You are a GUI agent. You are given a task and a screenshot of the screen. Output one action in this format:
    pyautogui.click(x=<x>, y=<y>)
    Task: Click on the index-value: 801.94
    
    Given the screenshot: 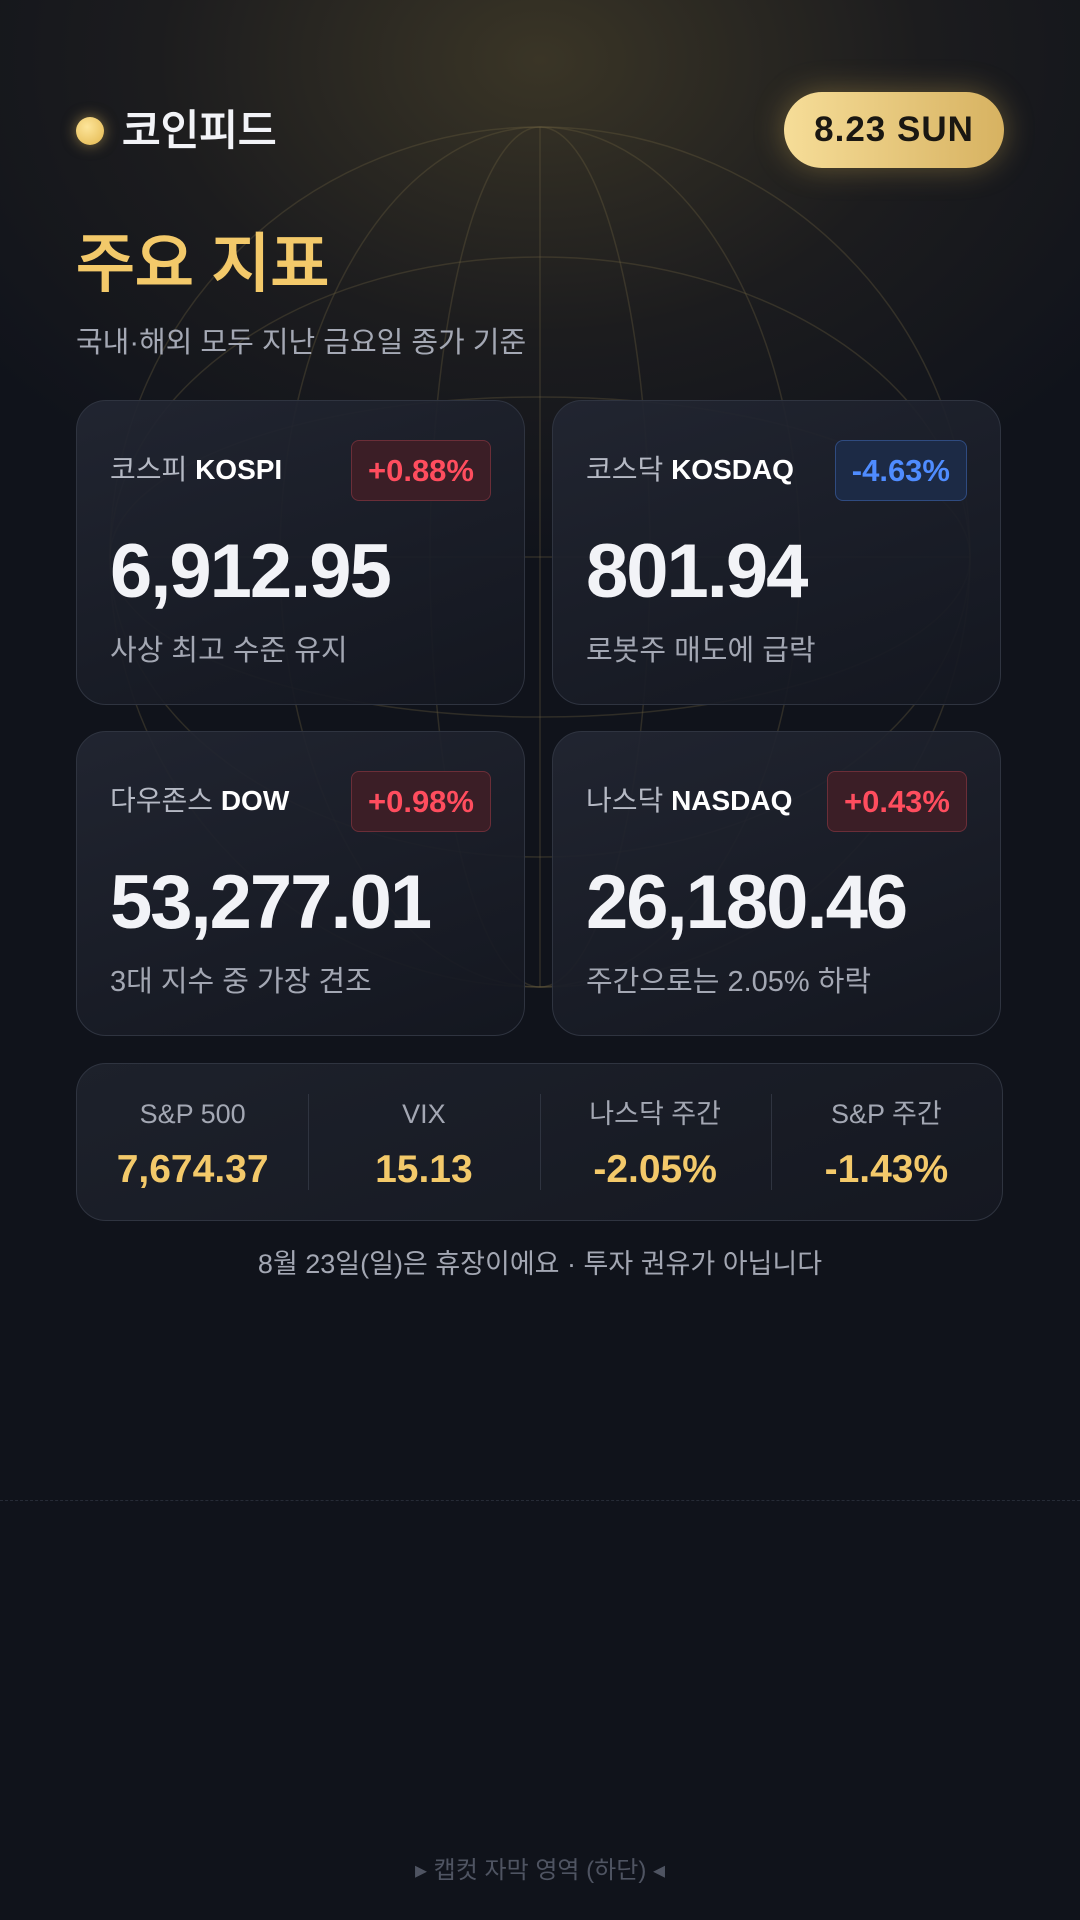 What is the action you would take?
    pyautogui.click(x=697, y=571)
    